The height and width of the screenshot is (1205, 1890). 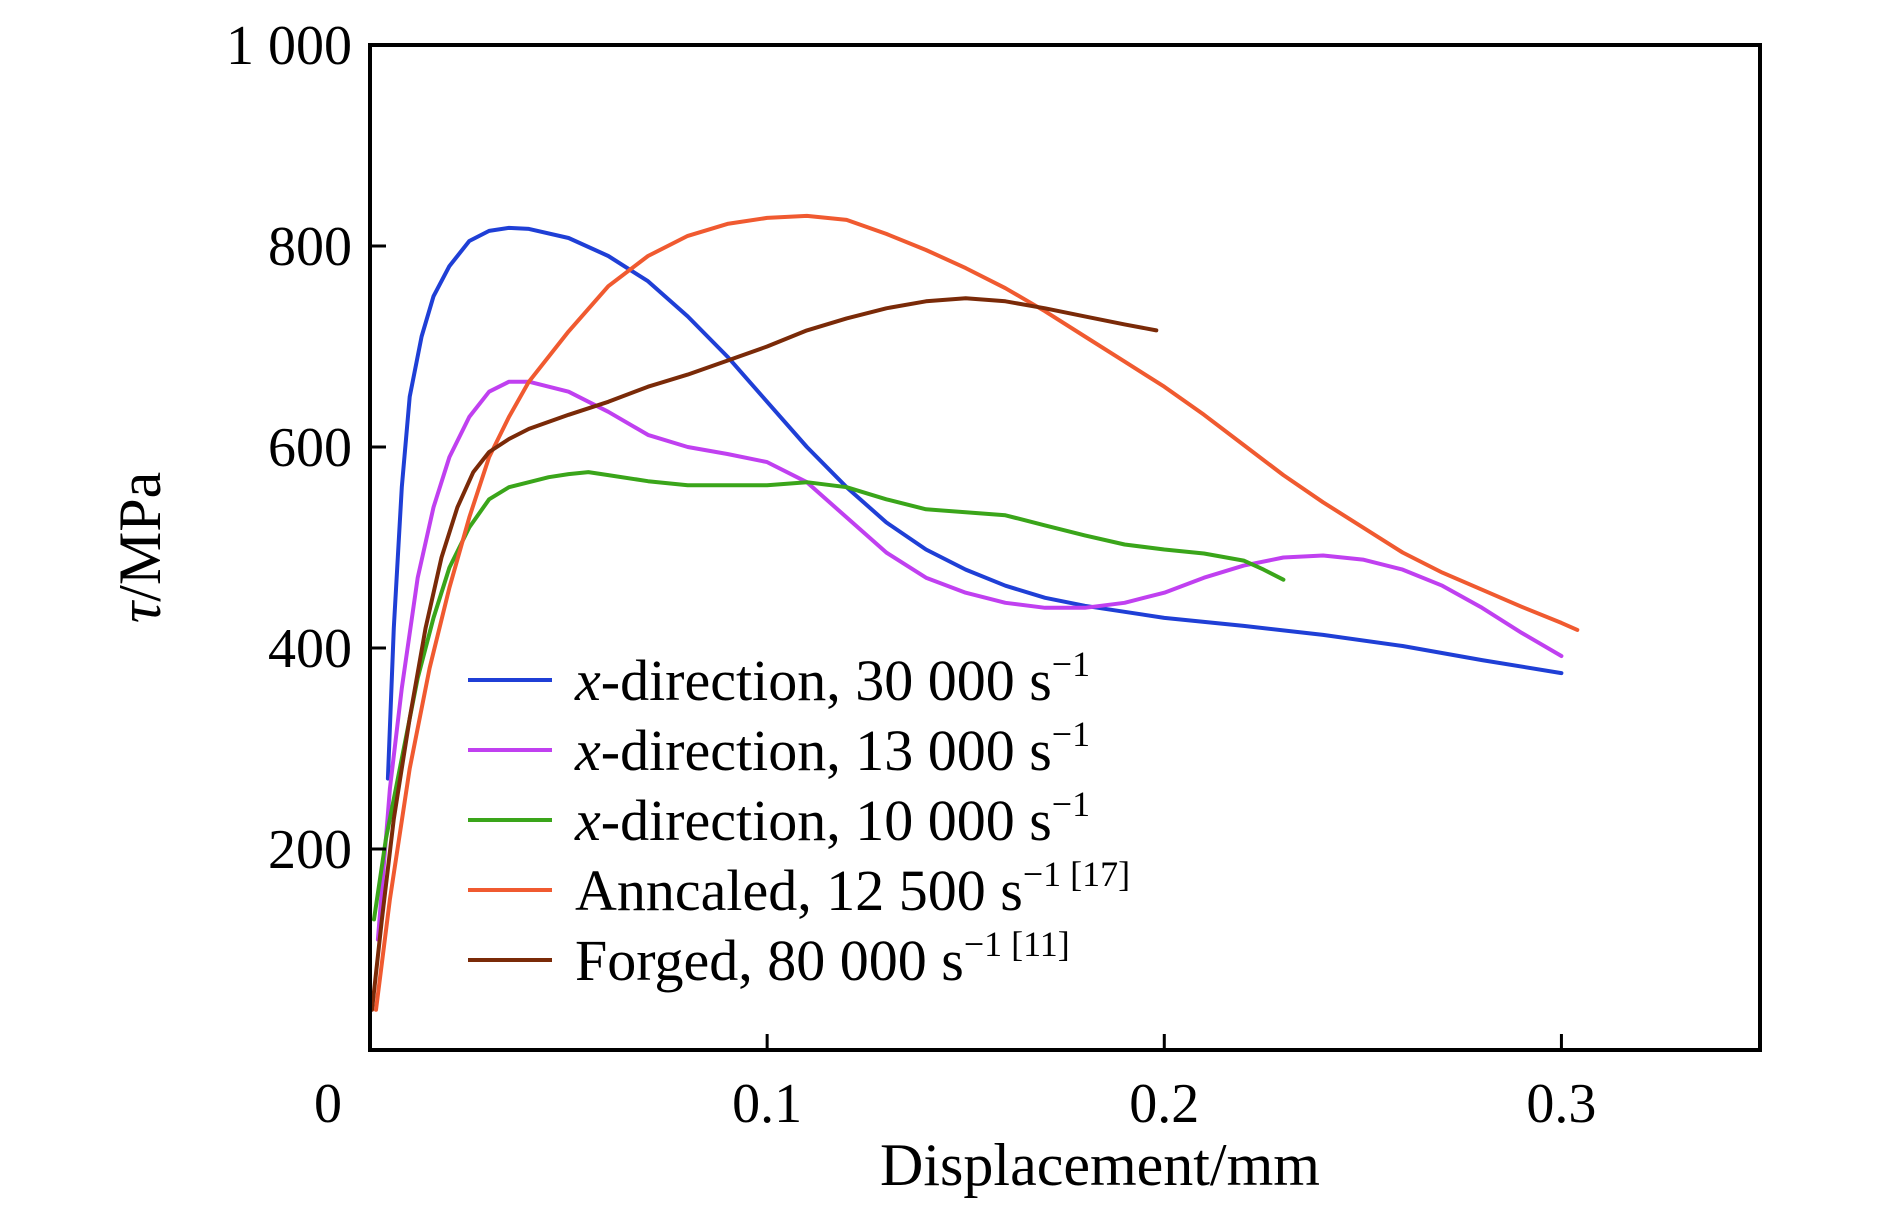 I want to click on y-tick-label: 400, so click(x=310, y=649).